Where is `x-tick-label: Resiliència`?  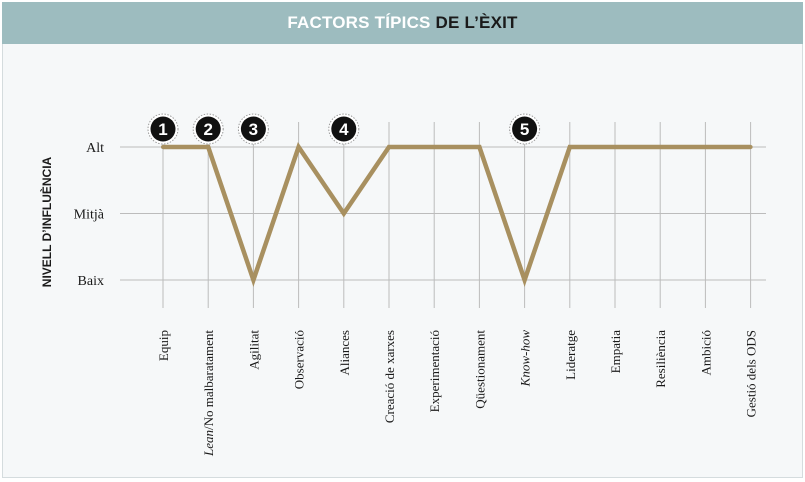 x-tick-label: Resiliència is located at coordinates (660, 359).